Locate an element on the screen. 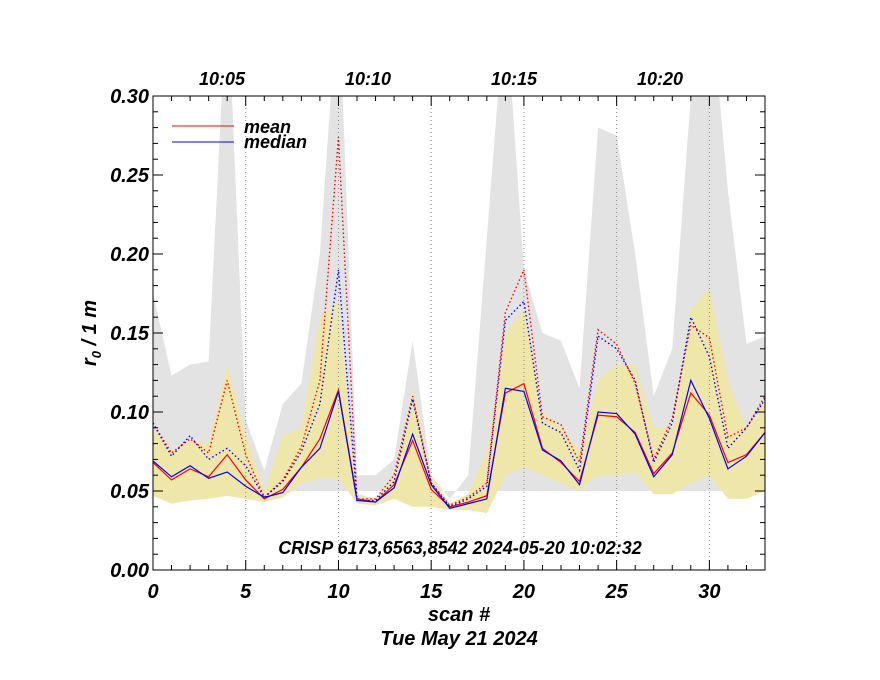 The image size is (880, 680). x-axis-label: scan # is located at coordinates (459, 615).